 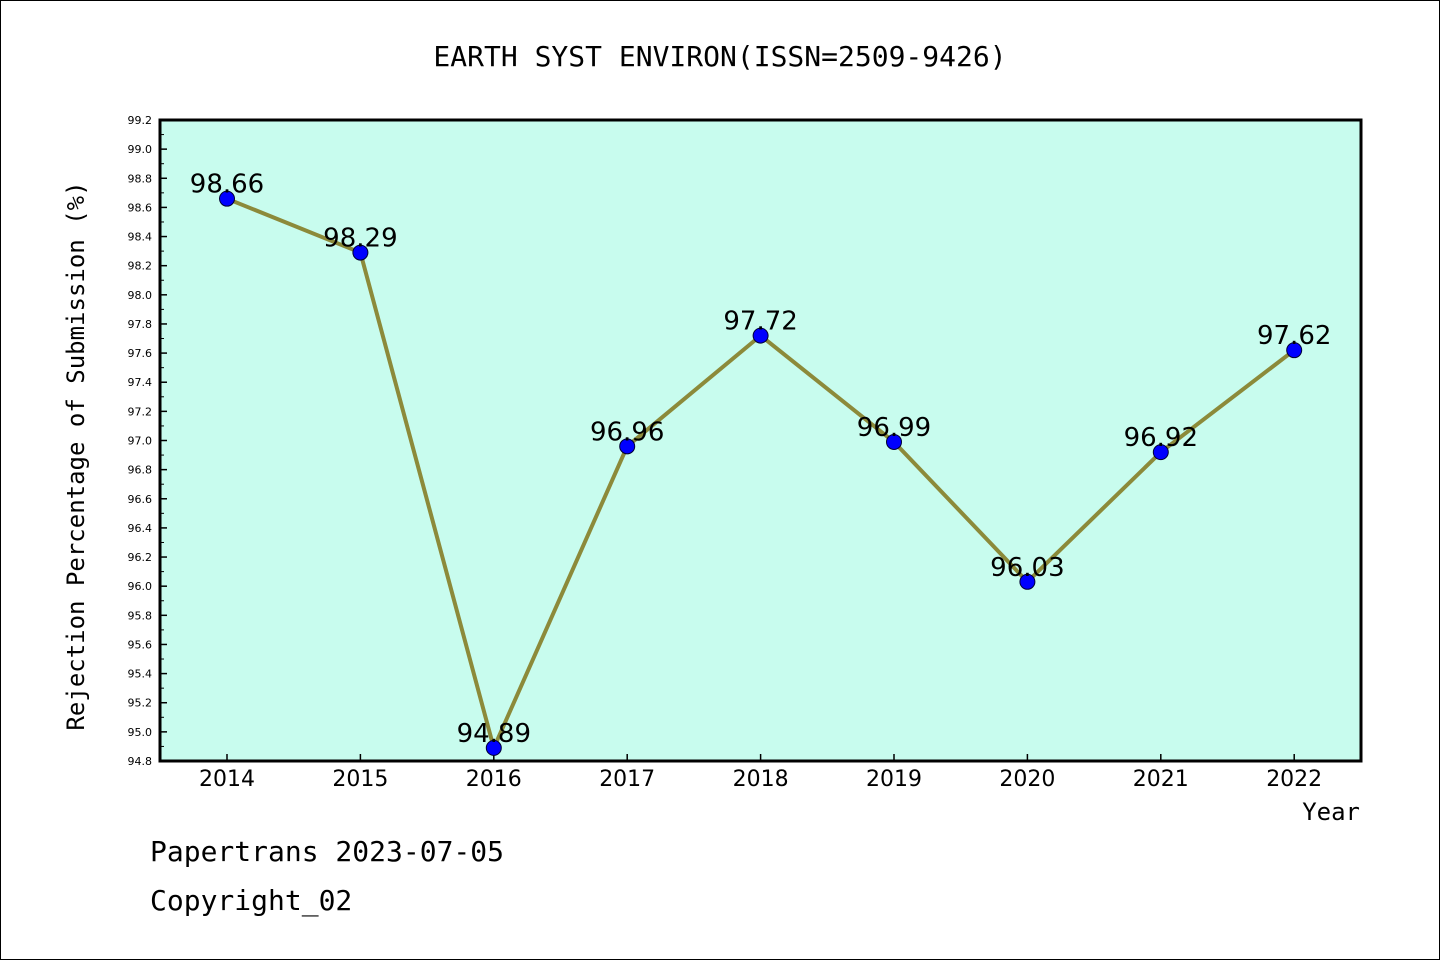 I want to click on y-tick-label: 97.6, so click(x=140, y=353).